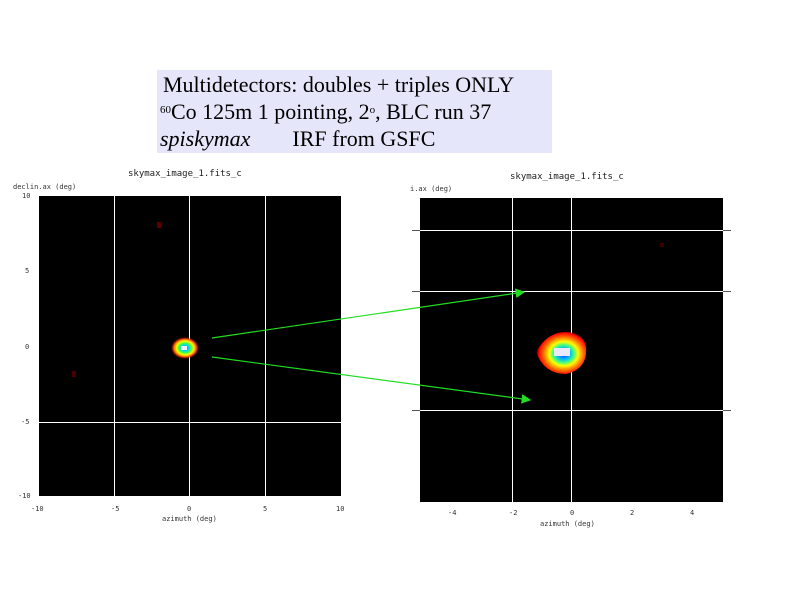 This screenshot has width=800, height=600. I want to click on right-xtick: 0, so click(572, 513).